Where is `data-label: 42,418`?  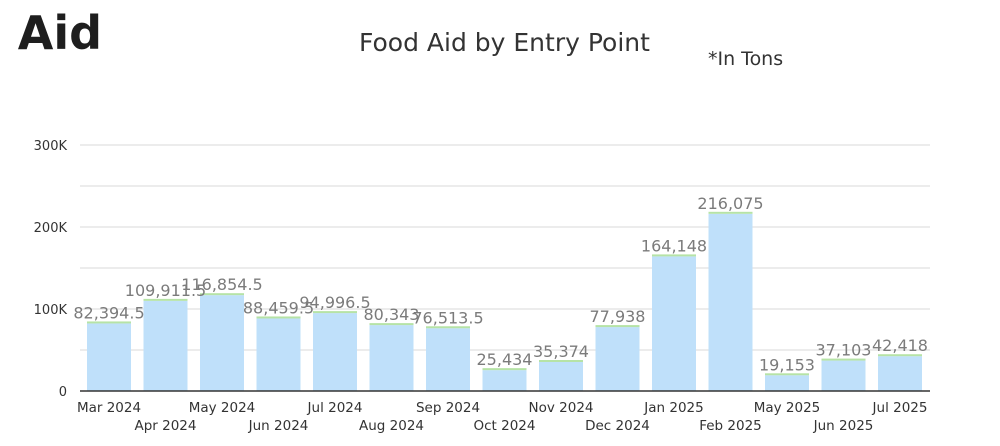
data-label: 42,418 is located at coordinates (900, 345).